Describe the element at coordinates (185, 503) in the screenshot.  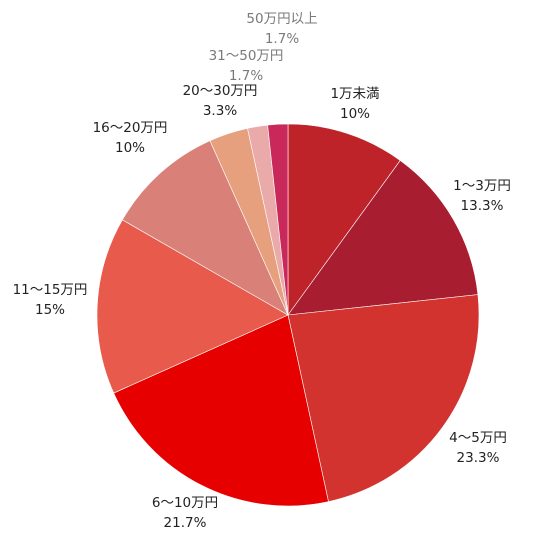
I see `slice-name: 6〜10万円` at that location.